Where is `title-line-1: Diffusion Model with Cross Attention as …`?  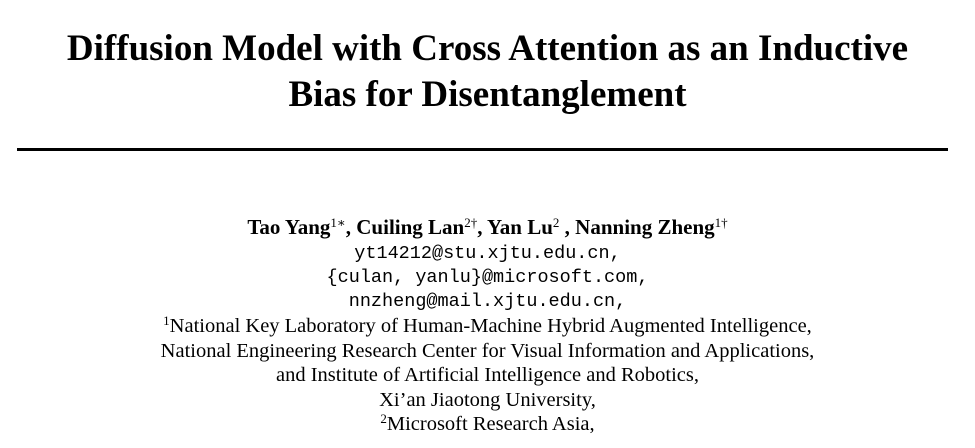
title-line-1: Diffusion Model with Cross Attention as … is located at coordinates (487, 48).